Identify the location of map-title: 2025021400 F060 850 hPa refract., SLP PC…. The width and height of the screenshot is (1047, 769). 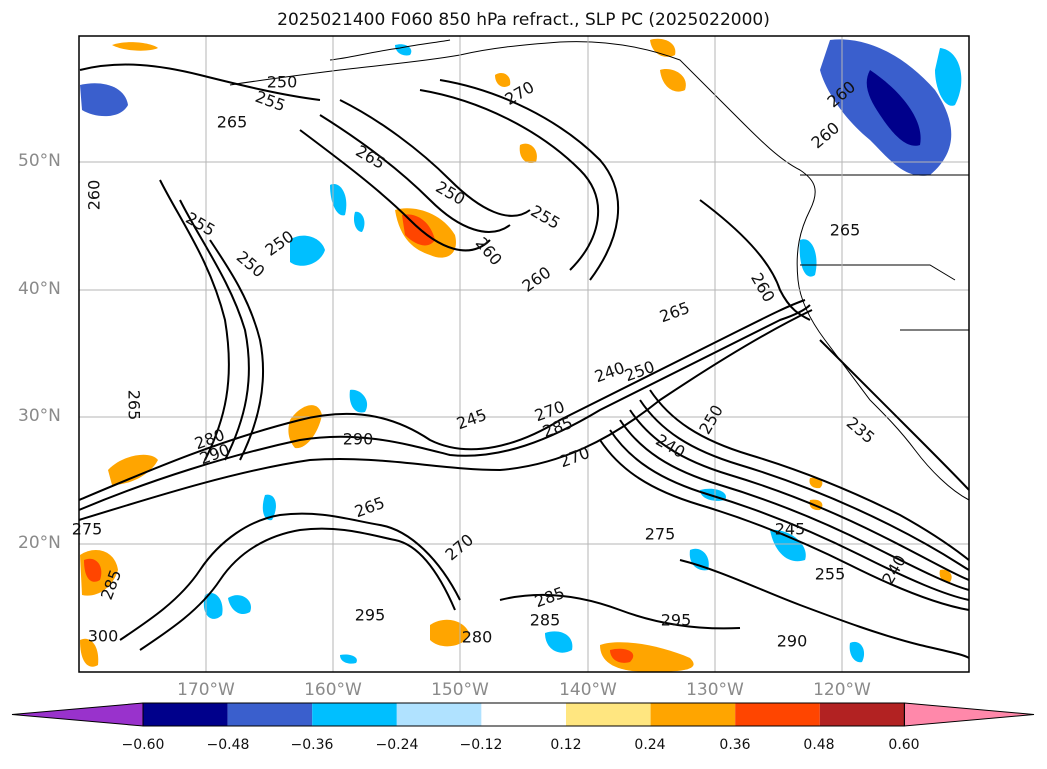
(523, 20).